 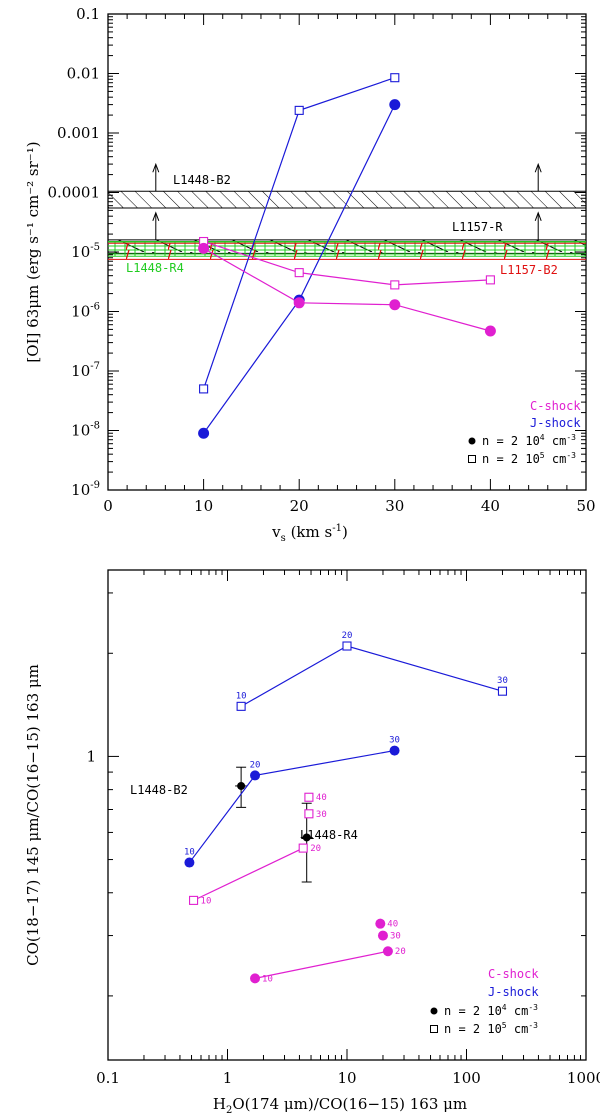 I want to click on bottom-y-axis-label: CO(18−17) 145 μm/CO(16−15) 163 μm, so click(x=33, y=815).